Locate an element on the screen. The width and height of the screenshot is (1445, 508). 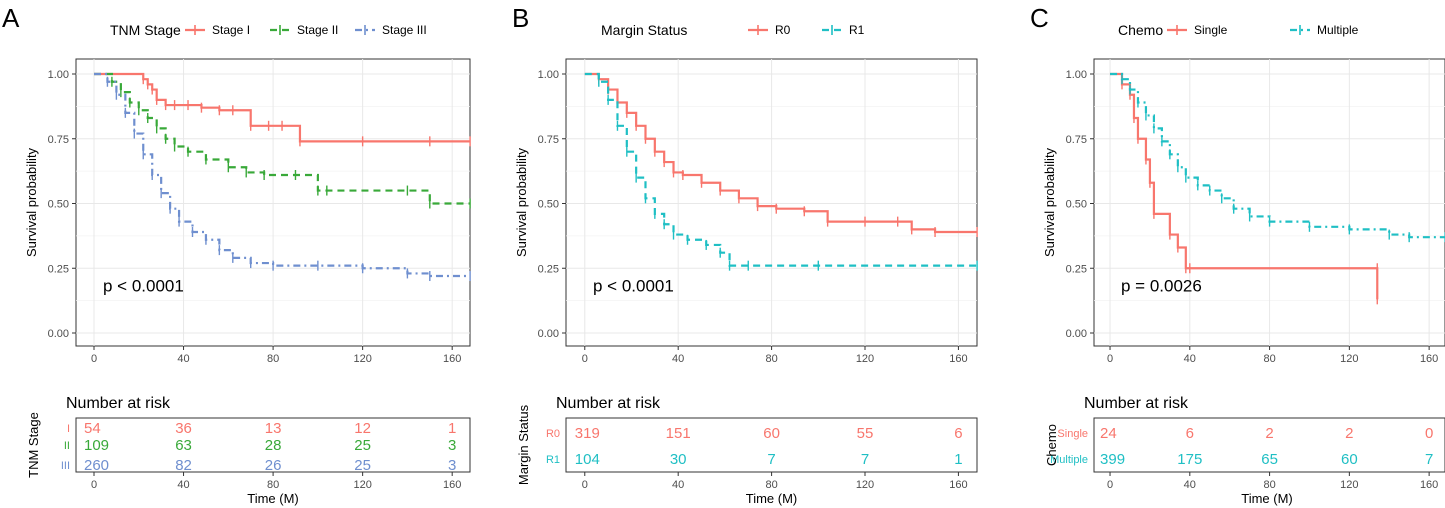
risk-group-label: Single is located at coordinates (1072, 434).